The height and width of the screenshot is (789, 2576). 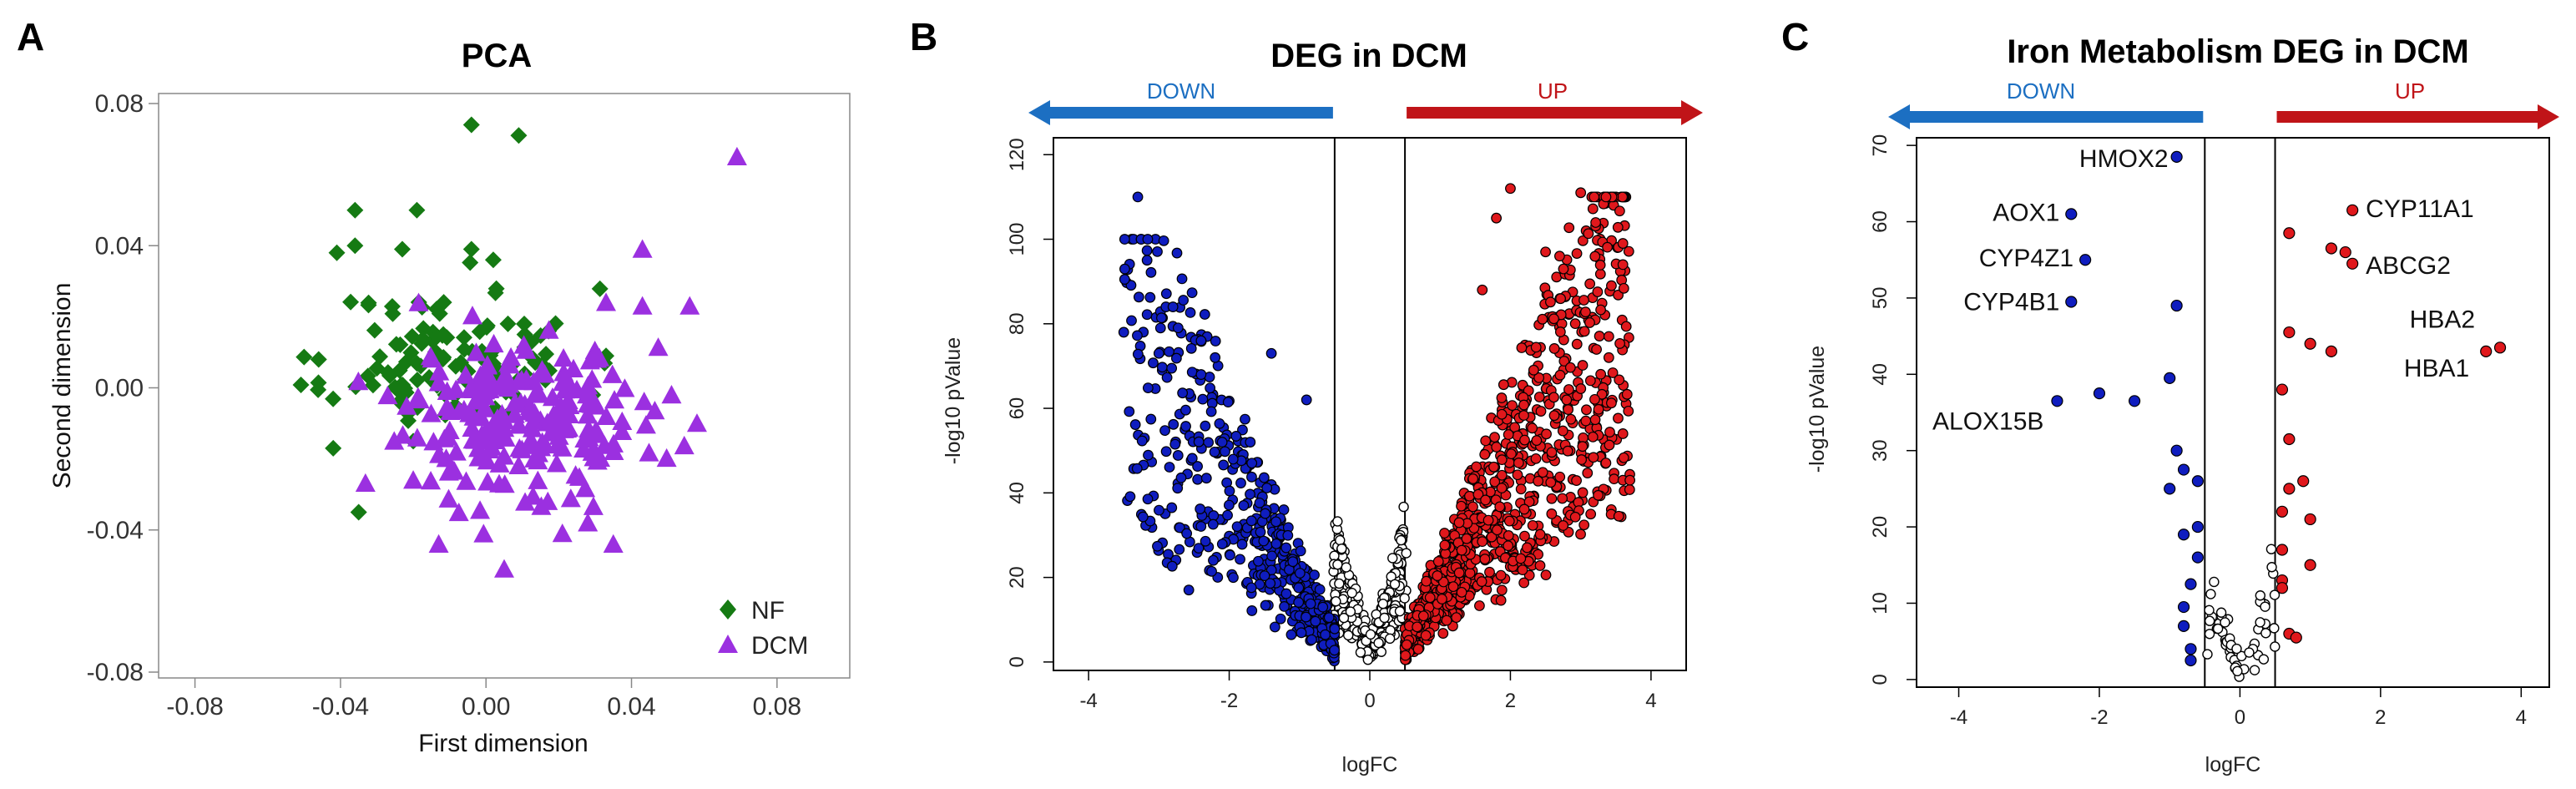 I want to click on gene-label: AOX1, so click(x=2026, y=212).